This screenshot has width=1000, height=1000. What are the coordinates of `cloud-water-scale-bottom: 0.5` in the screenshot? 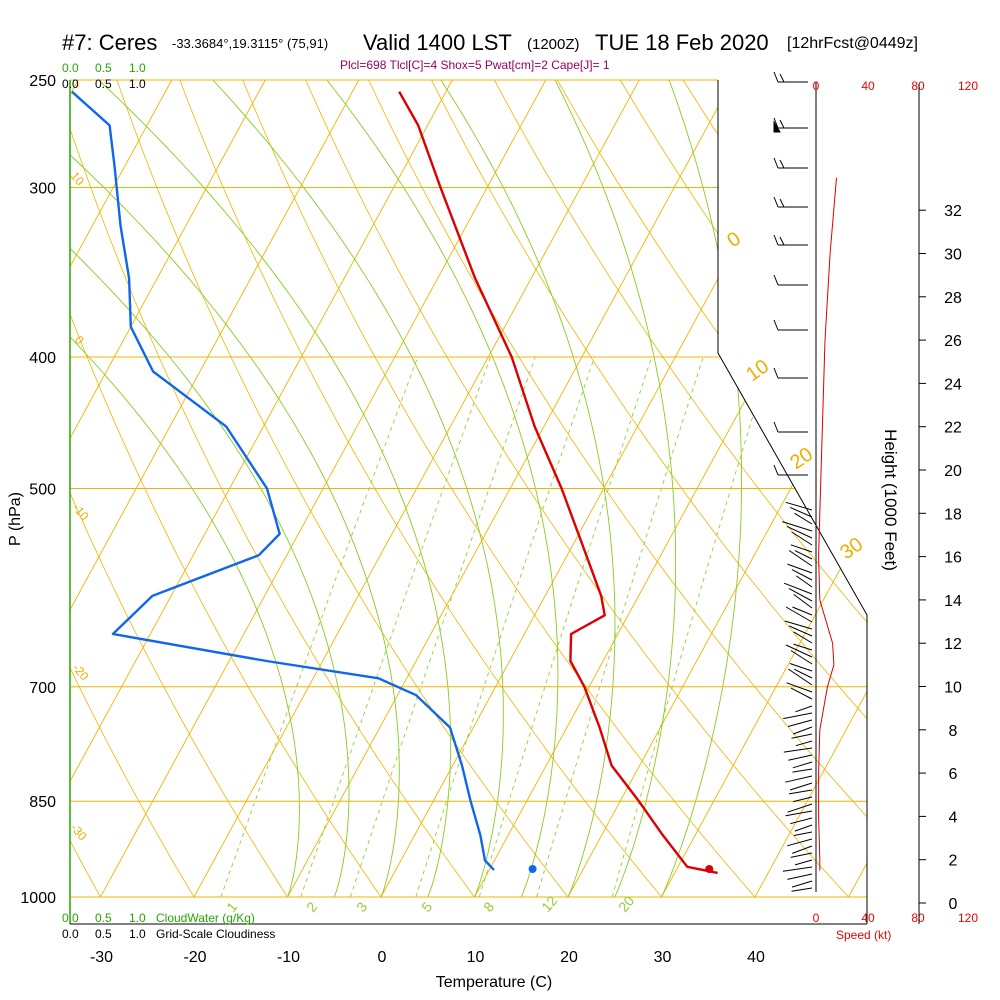 It's located at (103, 918).